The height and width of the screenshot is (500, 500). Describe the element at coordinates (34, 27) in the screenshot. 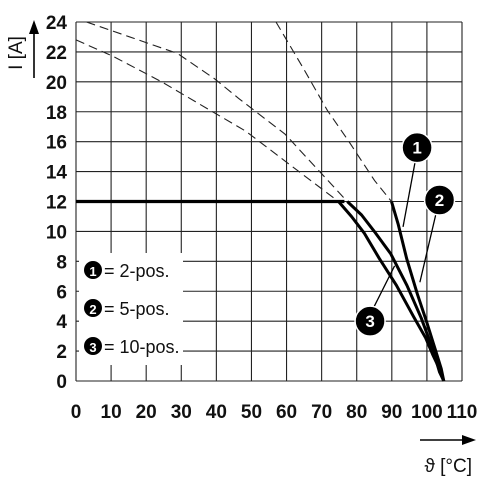

I see `y-axis-arrowhead` at that location.